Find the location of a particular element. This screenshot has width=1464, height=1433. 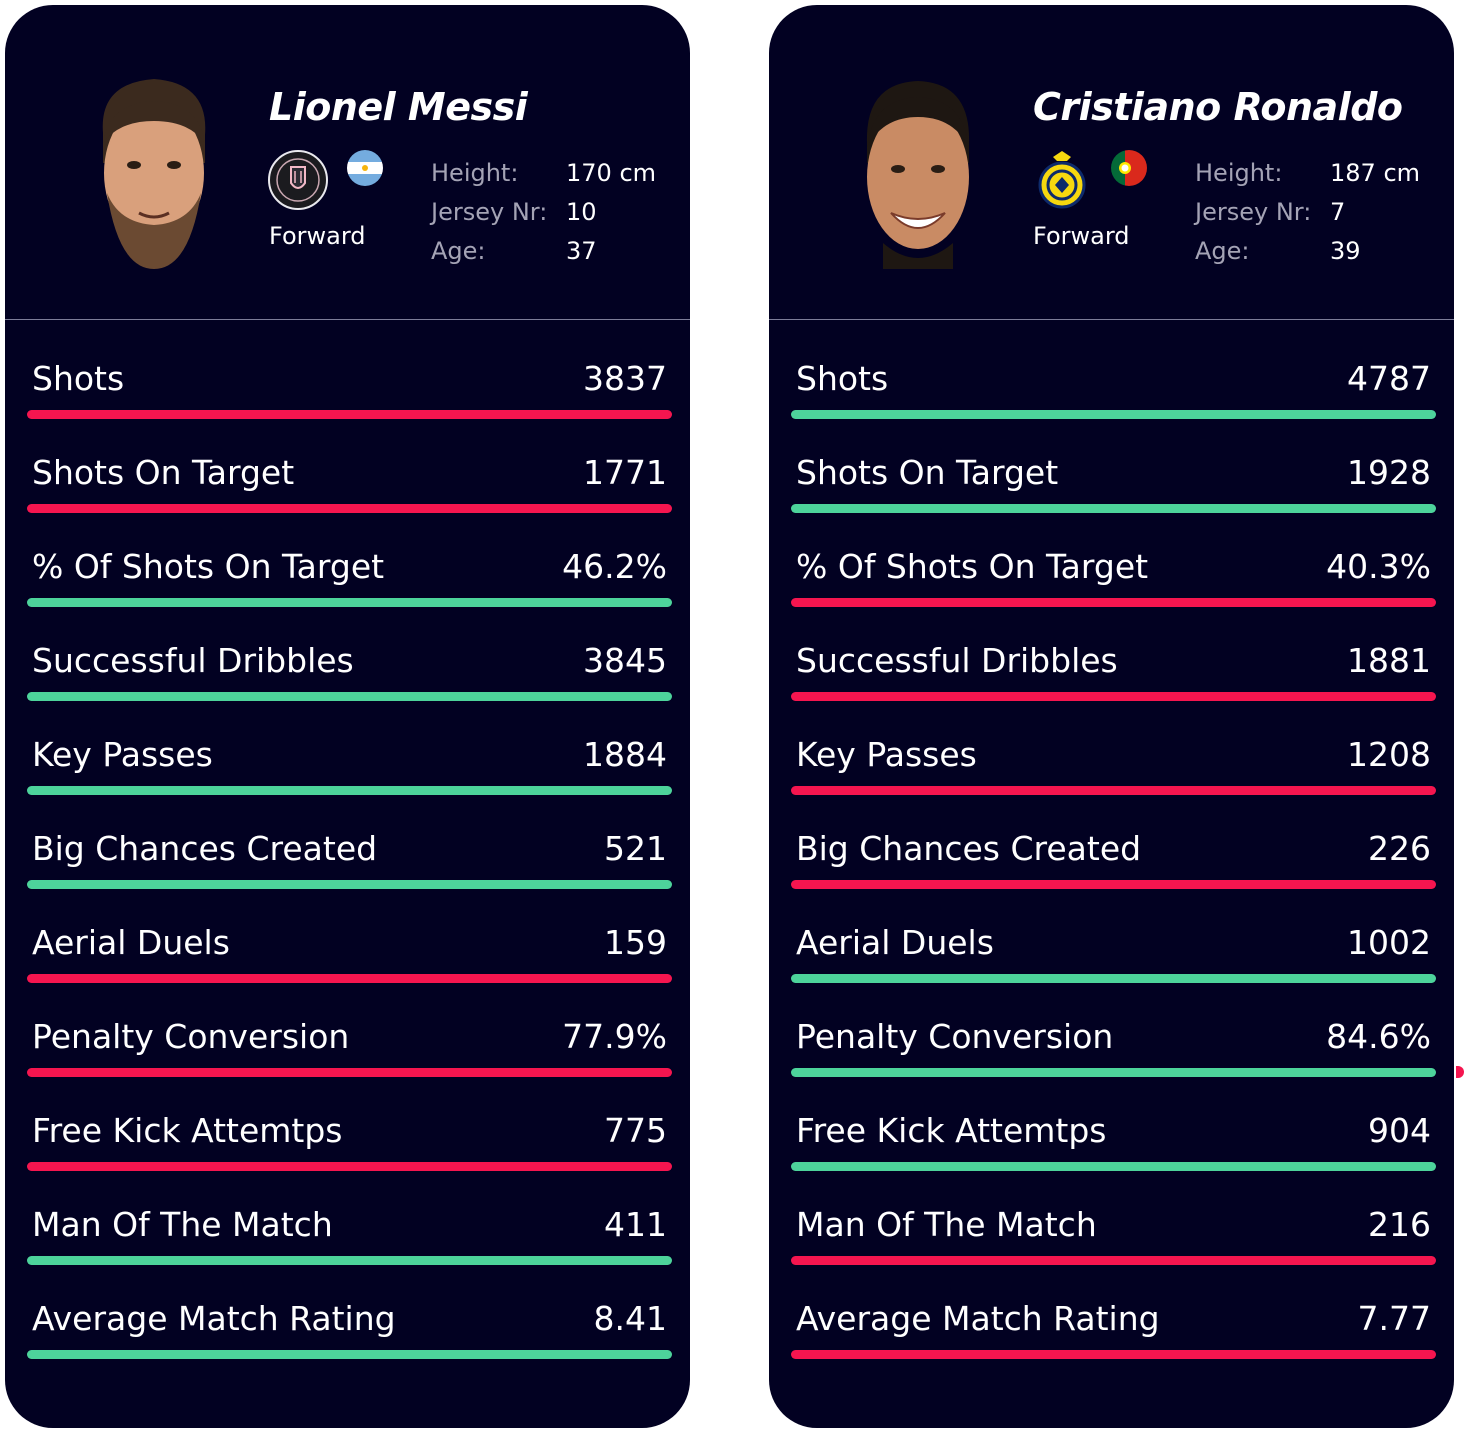

bio-value: 37 is located at coordinates (581, 250).